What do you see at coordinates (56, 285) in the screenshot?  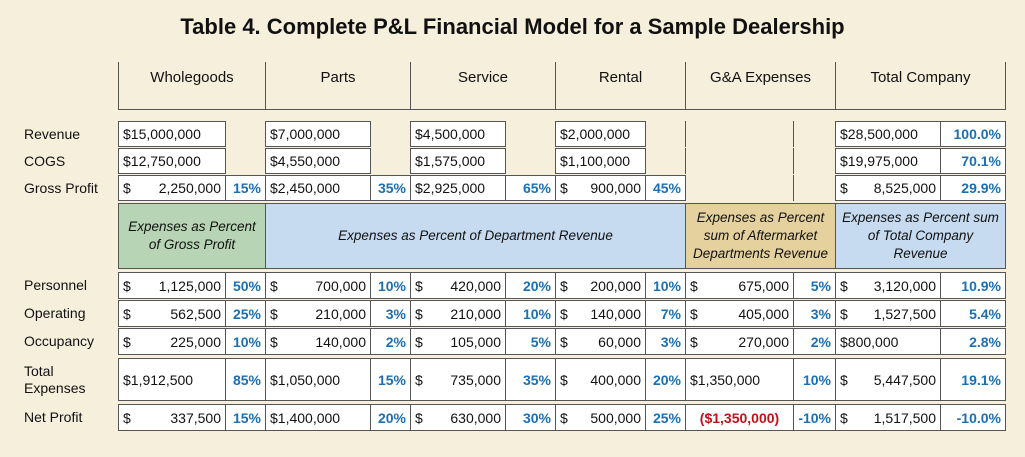 I see `row-label: Personnel` at bounding box center [56, 285].